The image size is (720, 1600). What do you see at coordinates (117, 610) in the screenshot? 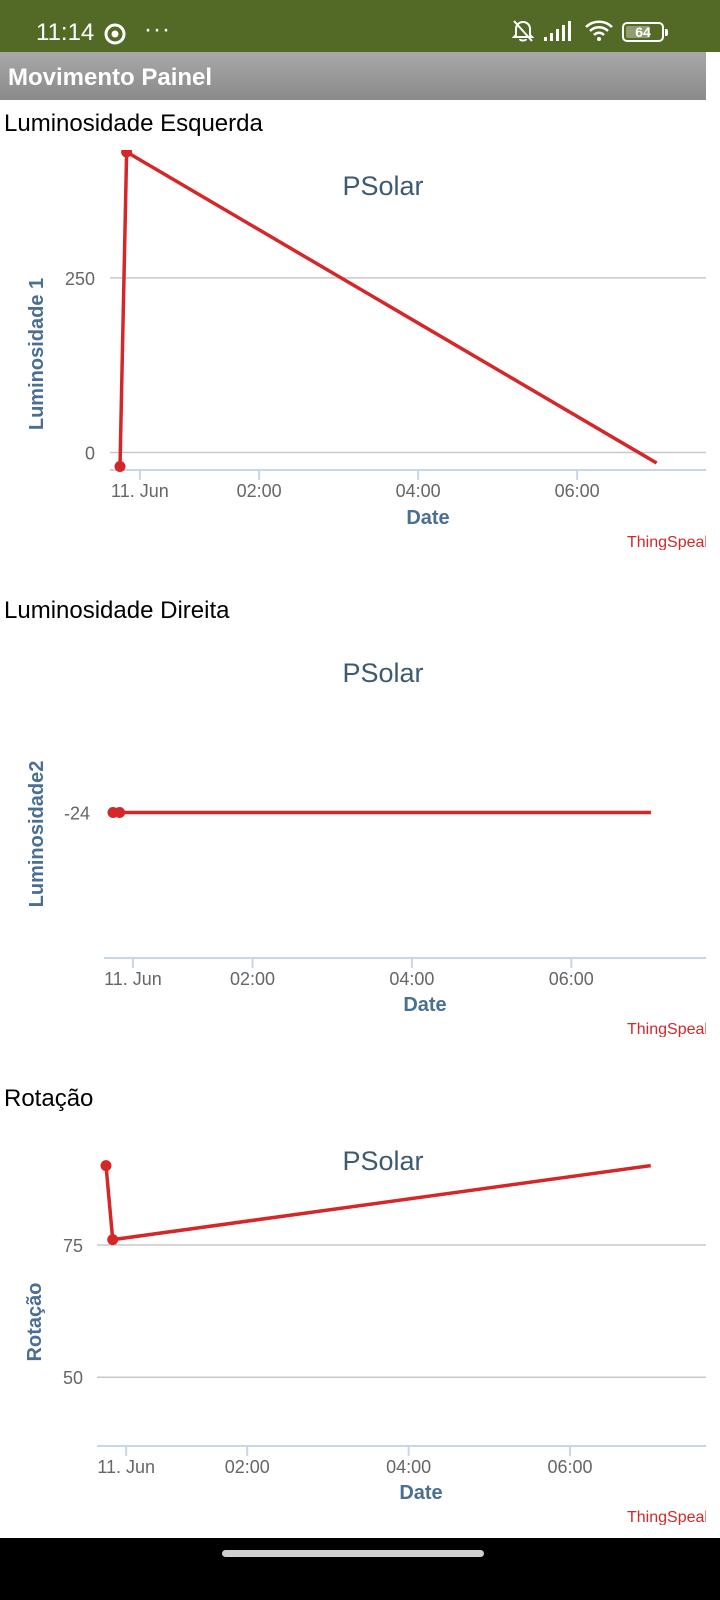
I see `section-title-luminosidade-direita: Luminosidade Direita` at bounding box center [117, 610].